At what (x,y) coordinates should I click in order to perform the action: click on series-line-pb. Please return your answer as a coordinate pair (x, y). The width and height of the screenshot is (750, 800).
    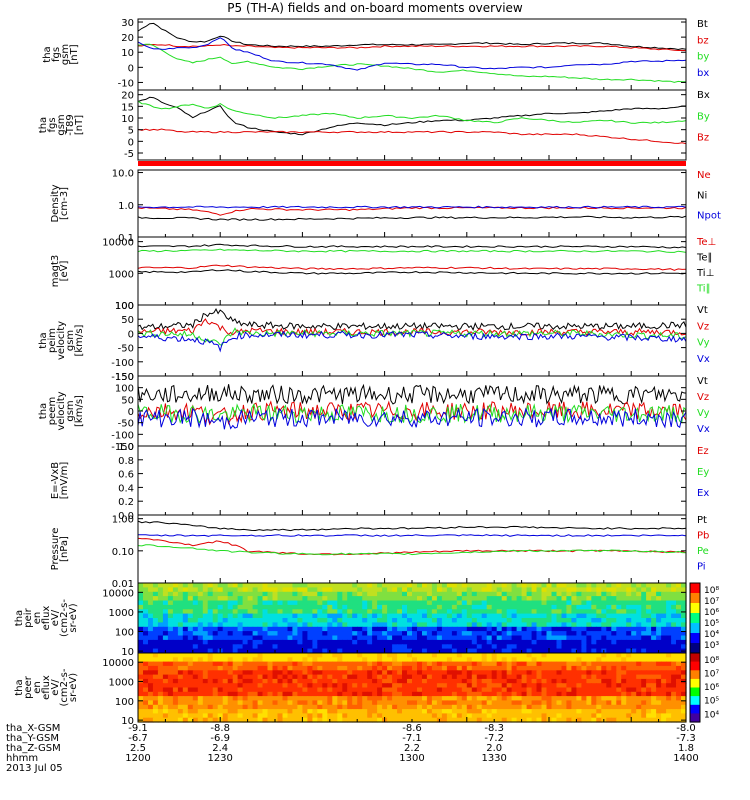
    Looking at the image, I should click on (412, 546).